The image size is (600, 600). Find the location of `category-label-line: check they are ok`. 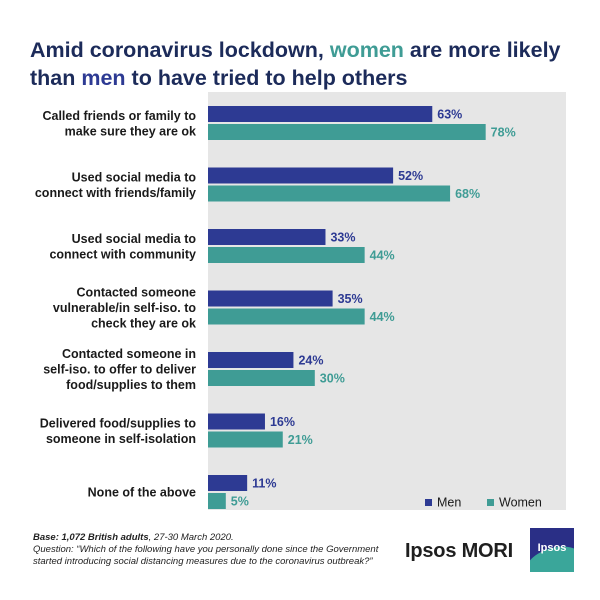

category-label-line: check they are ok is located at coordinates (143, 324).